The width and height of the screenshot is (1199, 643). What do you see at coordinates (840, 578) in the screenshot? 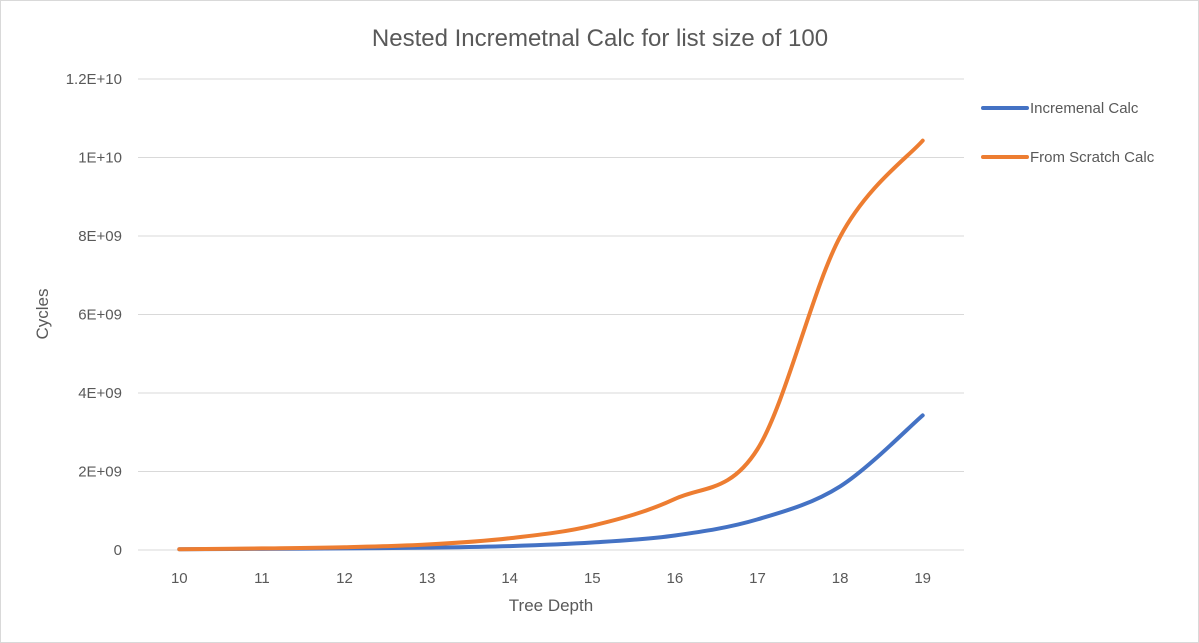
I see `x-tick-label: 18` at bounding box center [840, 578].